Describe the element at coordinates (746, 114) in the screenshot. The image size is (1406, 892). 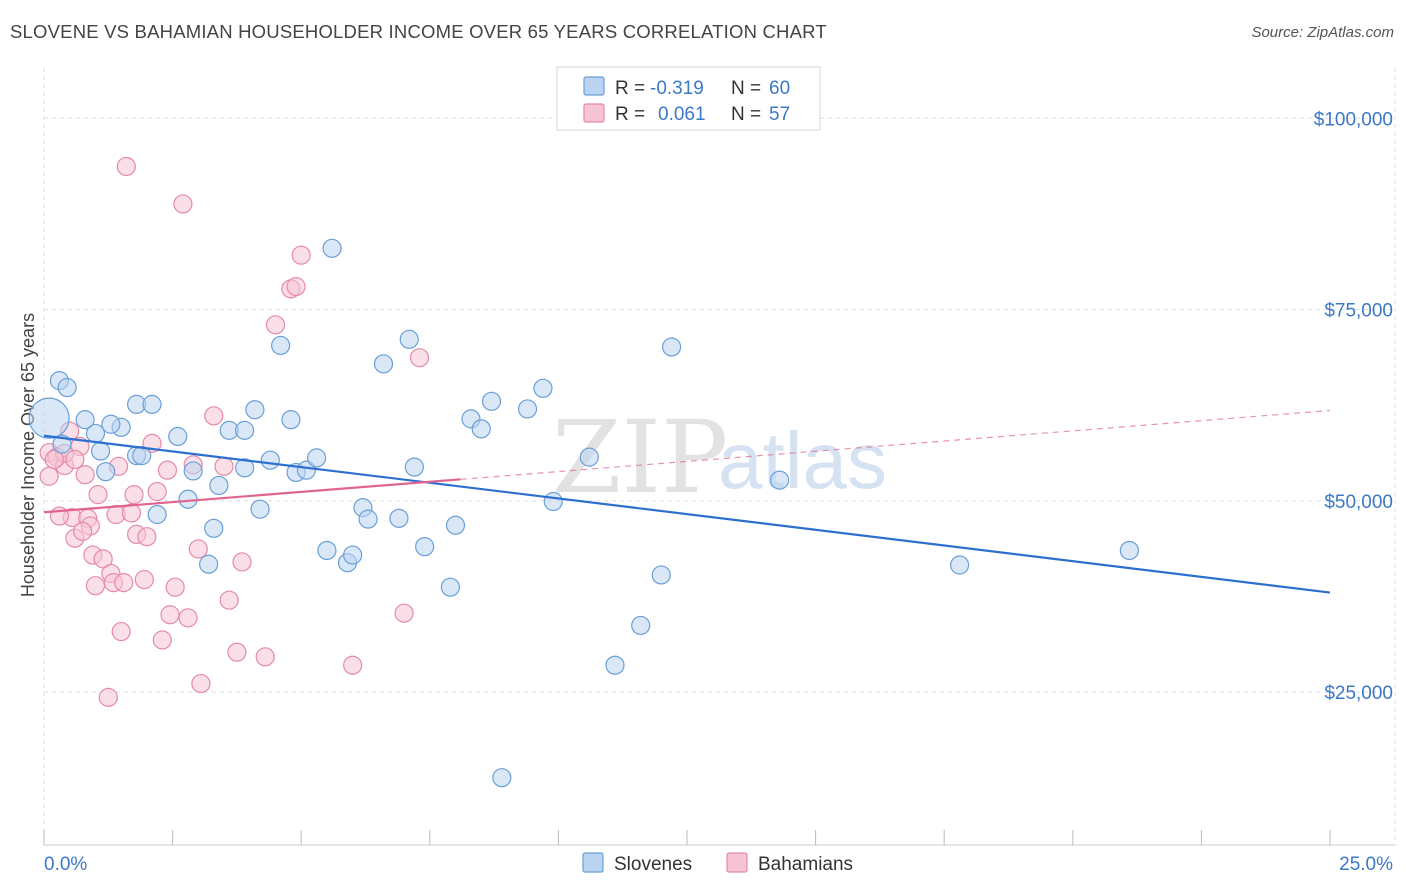
I see `legend-n-label-2: N =` at that location.